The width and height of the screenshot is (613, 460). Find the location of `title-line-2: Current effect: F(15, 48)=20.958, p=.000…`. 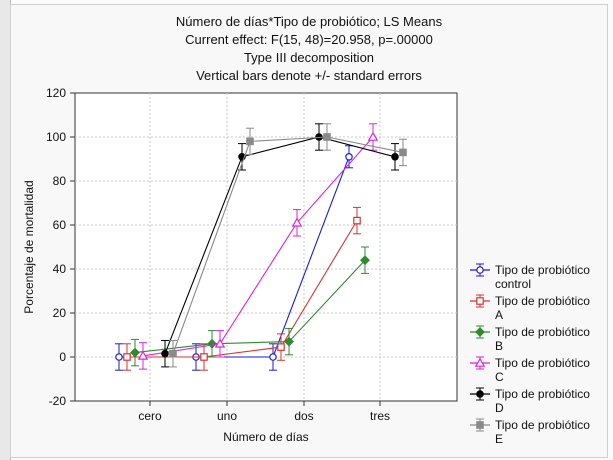

title-line-2: Current effect: F(15, 48)=20.958, p=.000… is located at coordinates (309, 39).